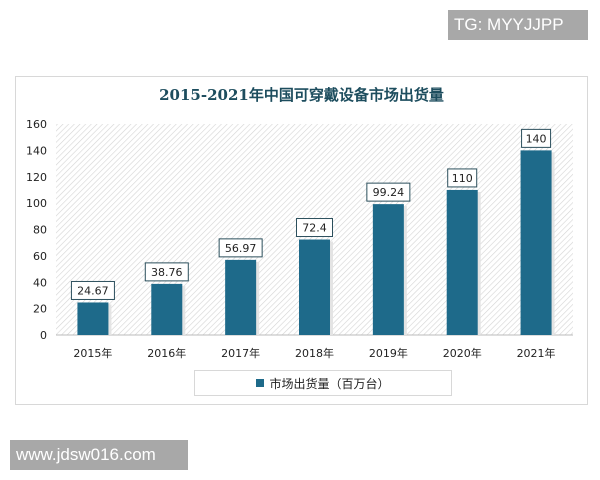 The image size is (600, 480). What do you see at coordinates (36, 203) in the screenshot?
I see `y-tick-label: 100` at bounding box center [36, 203].